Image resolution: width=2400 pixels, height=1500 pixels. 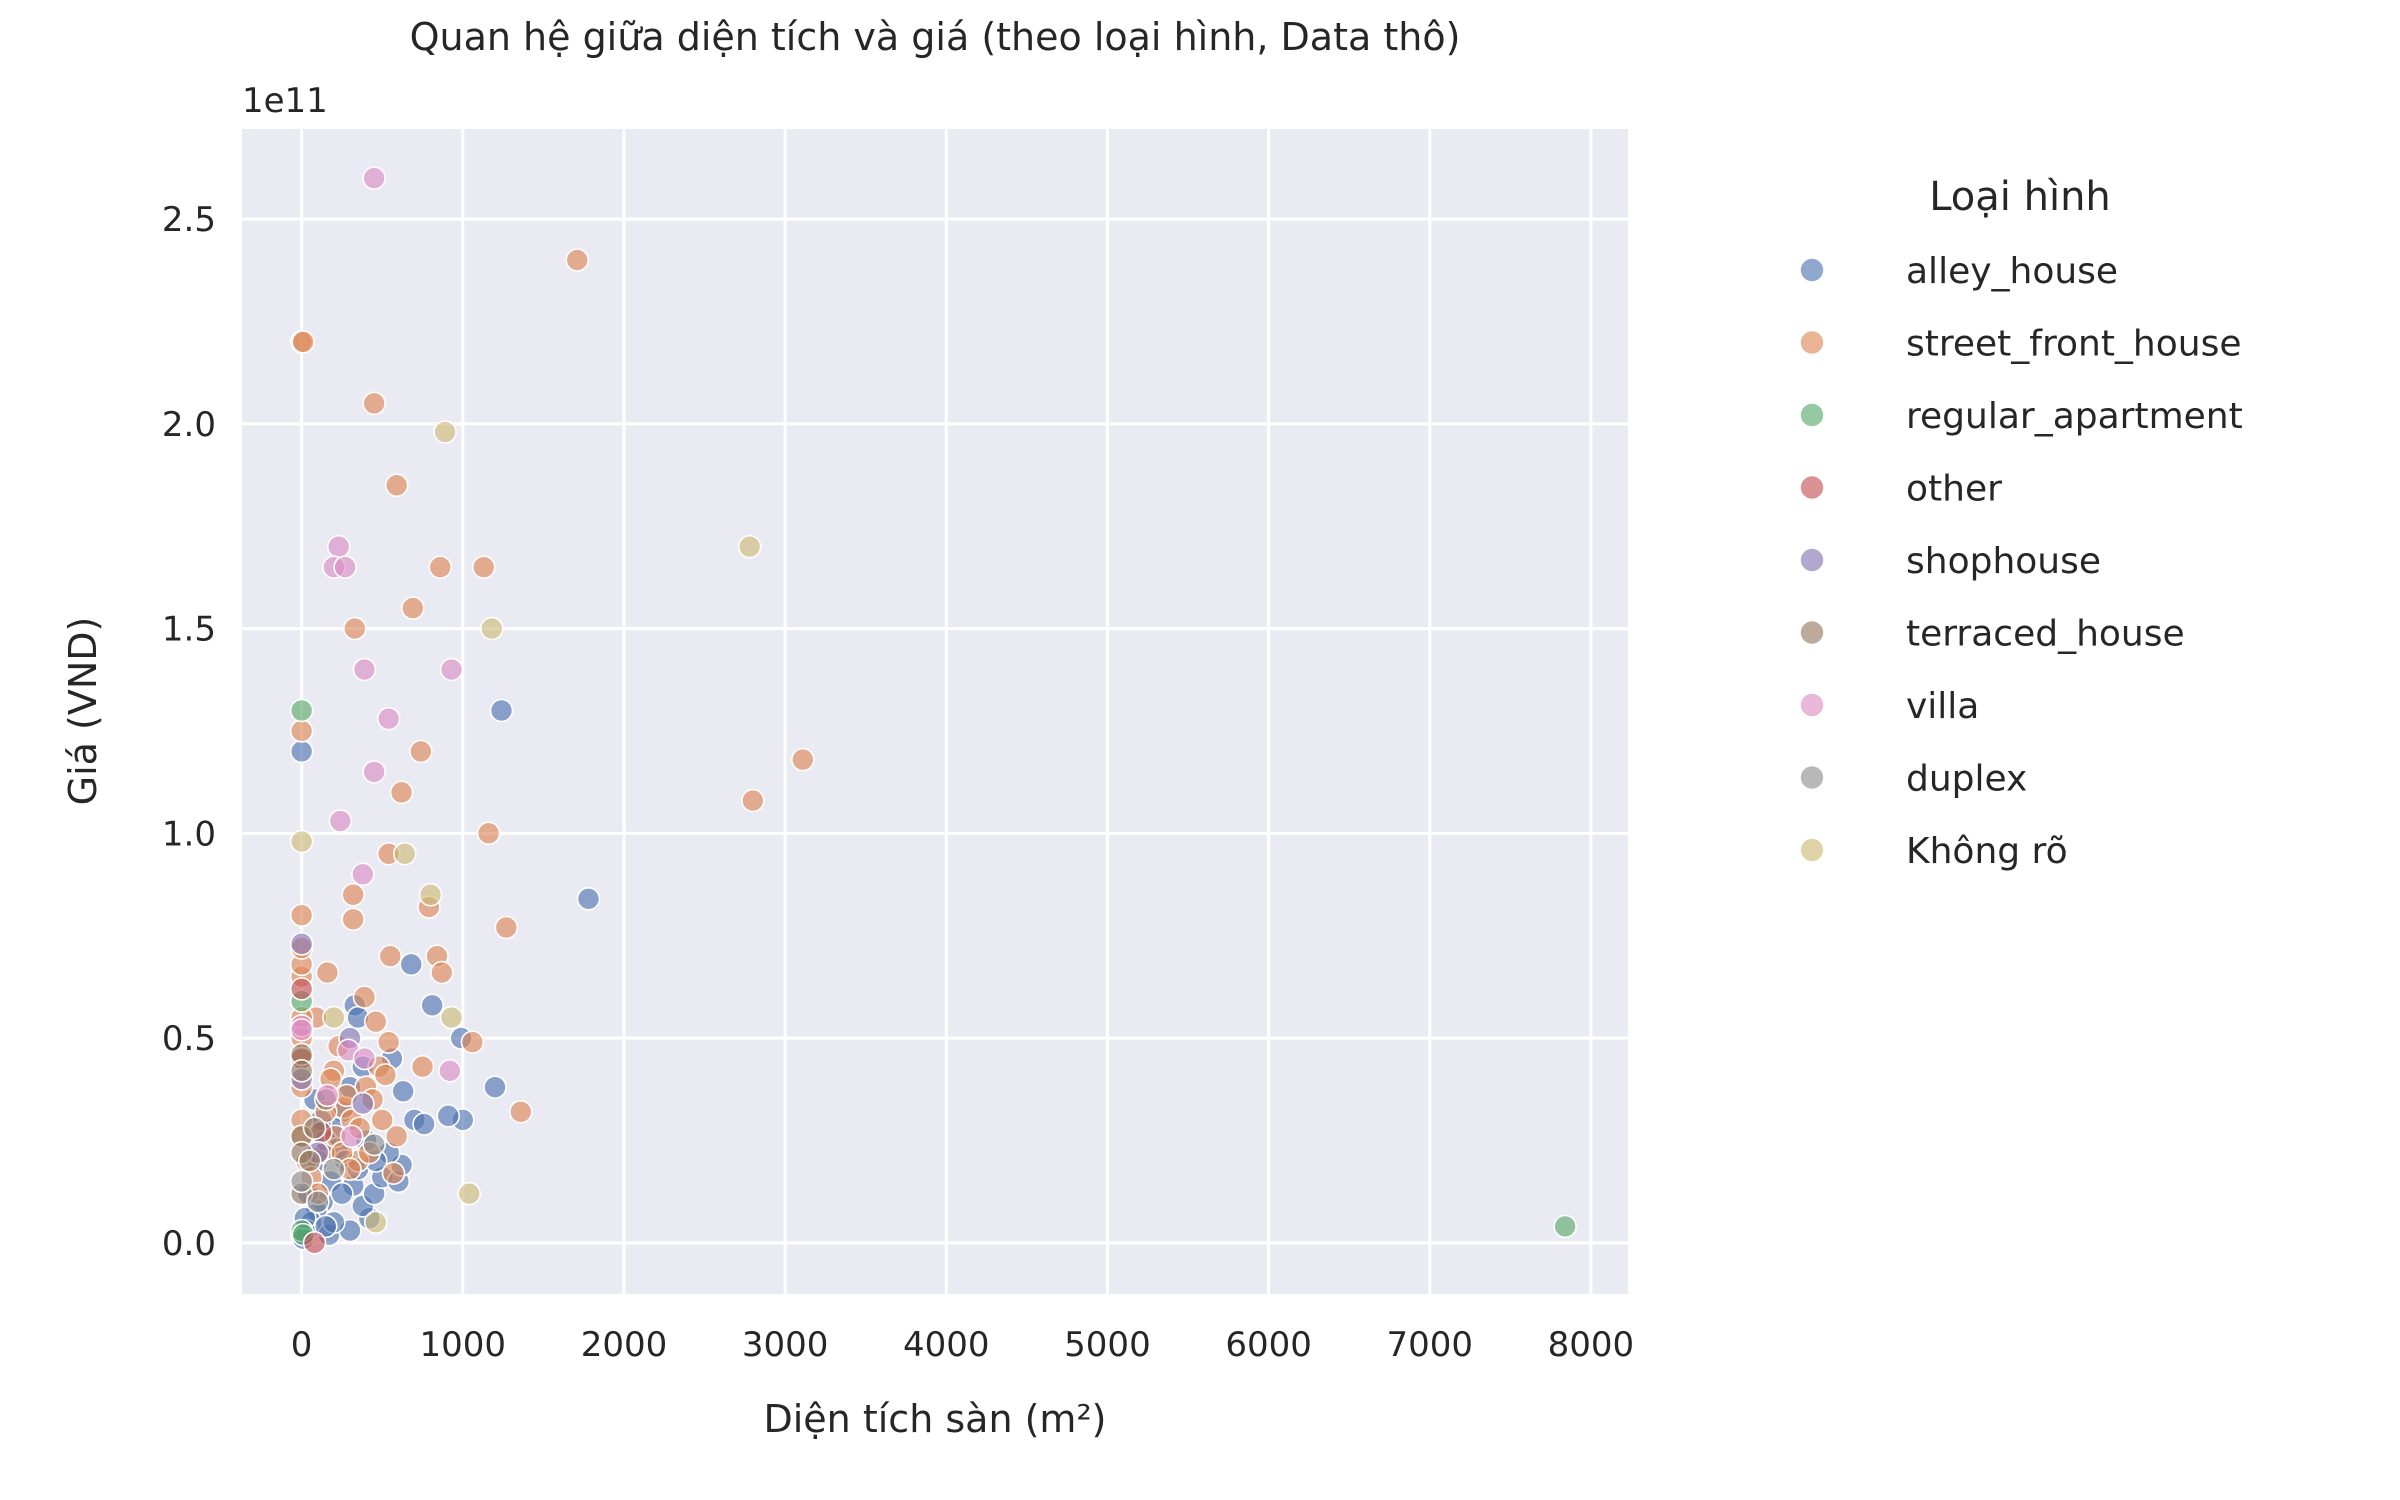 I want to click on x-tick-label: 1000, so click(x=463, y=1345).